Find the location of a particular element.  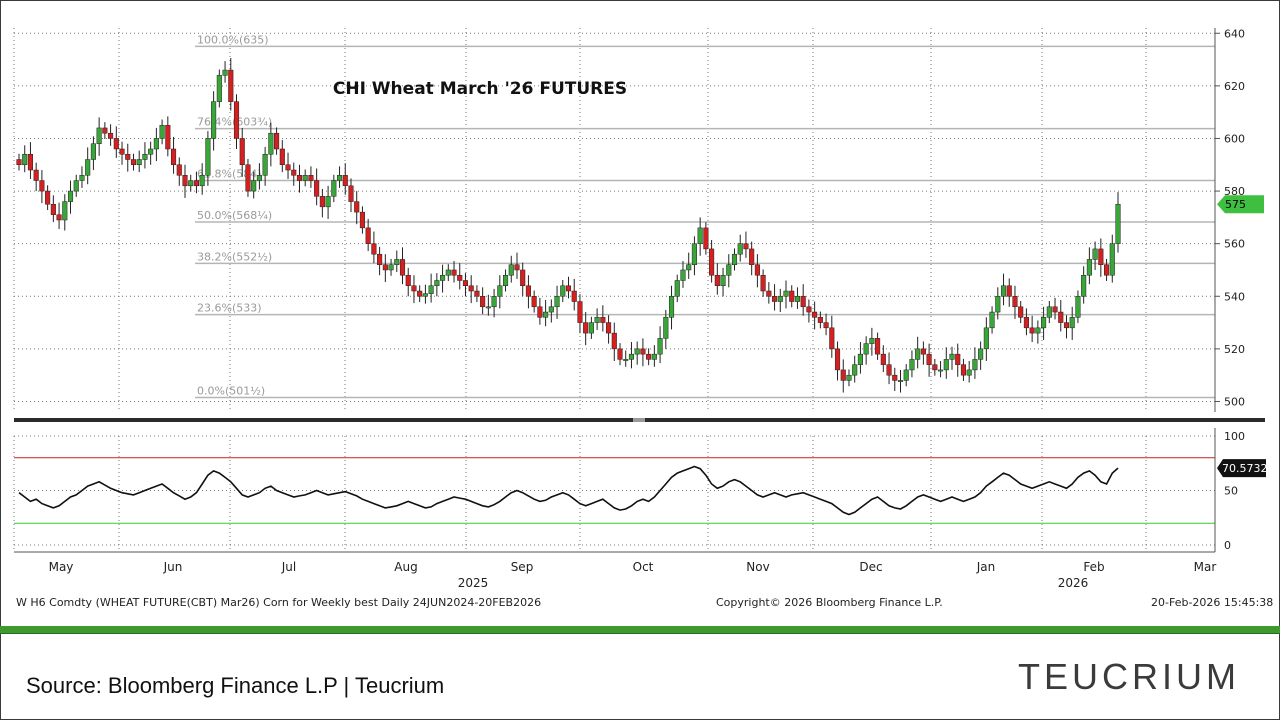

chart-title: CHI Wheat March '26 FUTURES is located at coordinates (480, 89).